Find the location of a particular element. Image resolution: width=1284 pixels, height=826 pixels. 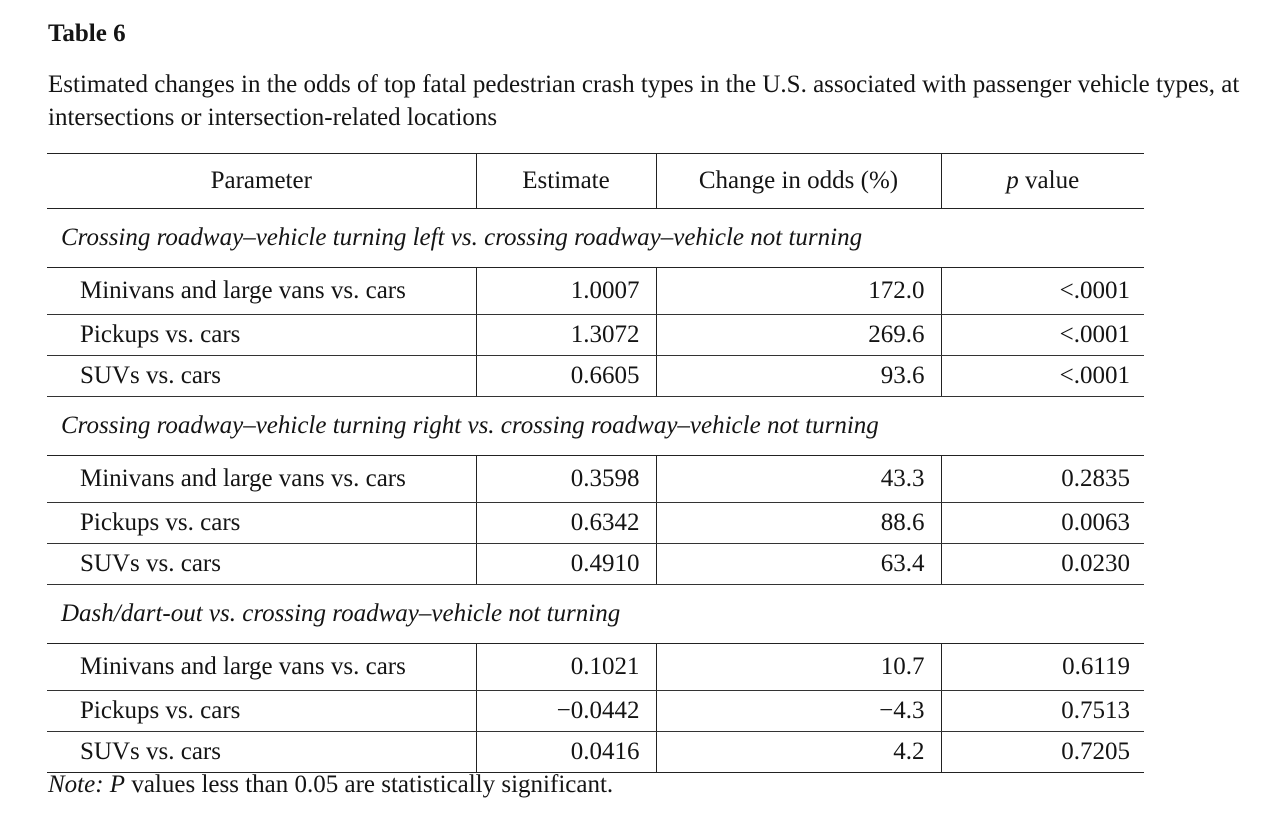

cell-change: 4.2 is located at coordinates (798, 752).